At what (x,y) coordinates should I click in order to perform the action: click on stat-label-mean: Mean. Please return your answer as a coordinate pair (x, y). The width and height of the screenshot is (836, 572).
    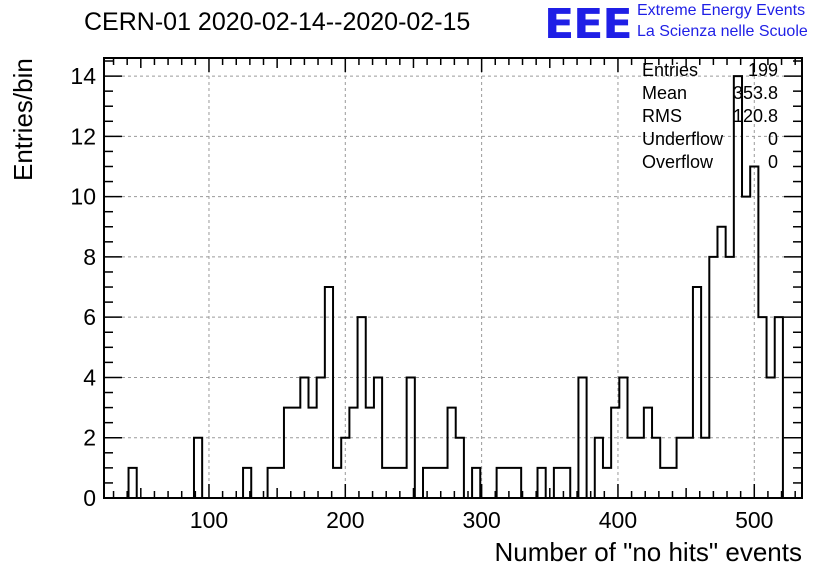
    Looking at the image, I should click on (665, 93).